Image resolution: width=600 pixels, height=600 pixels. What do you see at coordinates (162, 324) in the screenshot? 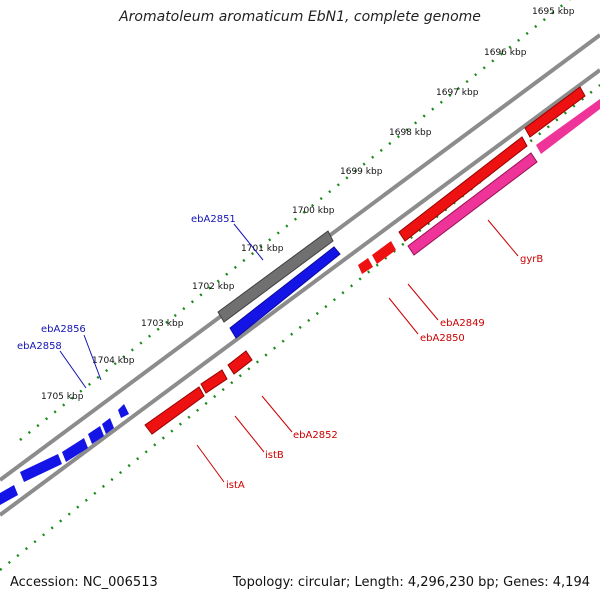
I see `tick-1703: 1703 kbp` at bounding box center [162, 324].